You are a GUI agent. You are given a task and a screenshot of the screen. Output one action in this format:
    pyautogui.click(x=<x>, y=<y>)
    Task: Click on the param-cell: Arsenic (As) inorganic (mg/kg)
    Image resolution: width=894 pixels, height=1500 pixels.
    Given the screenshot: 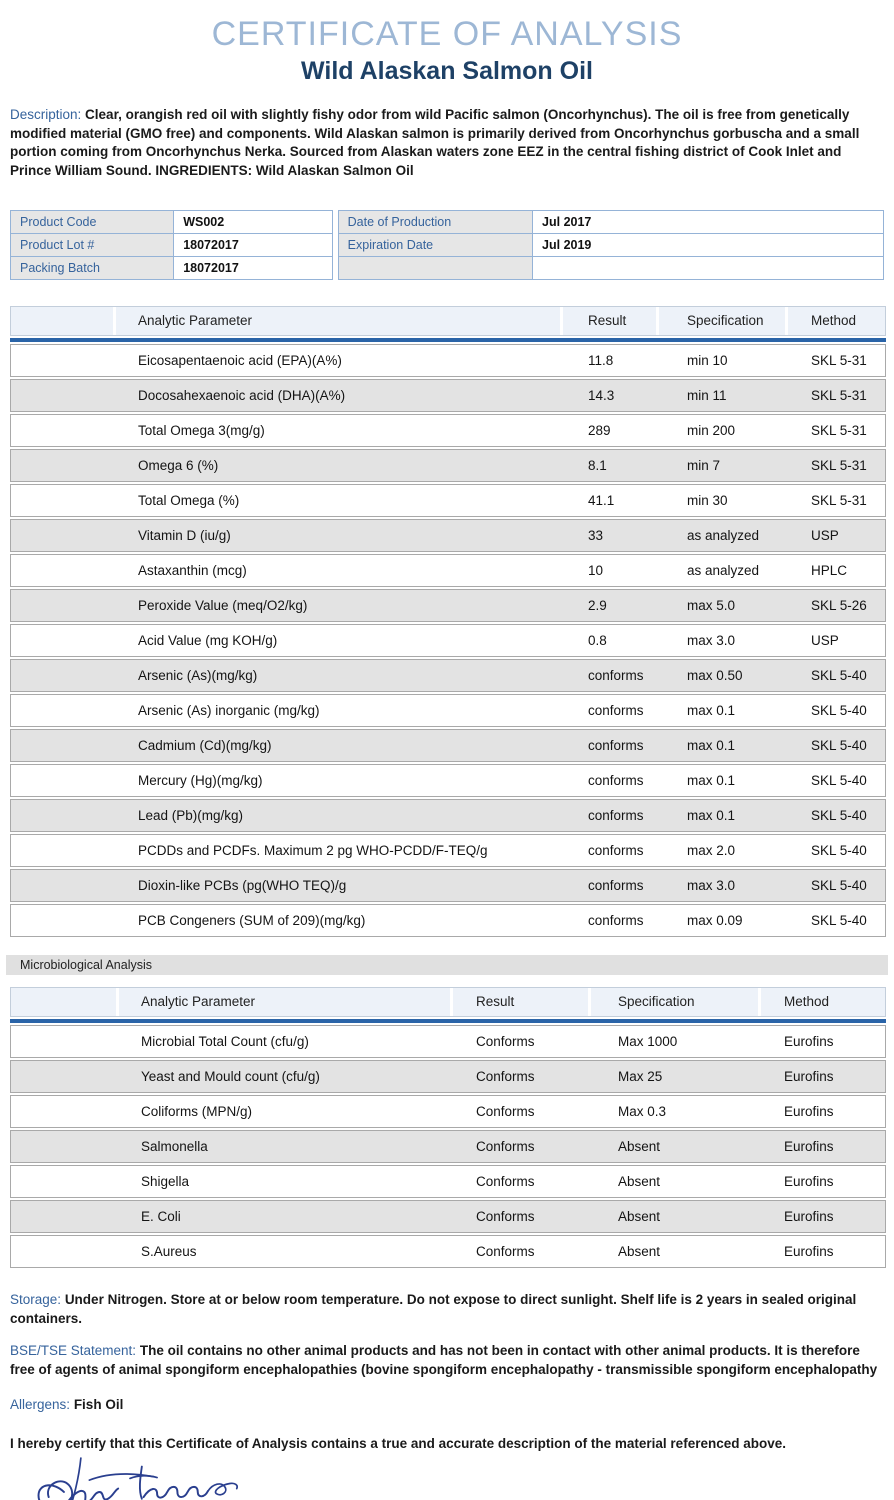 What is the action you would take?
    pyautogui.click(x=229, y=710)
    